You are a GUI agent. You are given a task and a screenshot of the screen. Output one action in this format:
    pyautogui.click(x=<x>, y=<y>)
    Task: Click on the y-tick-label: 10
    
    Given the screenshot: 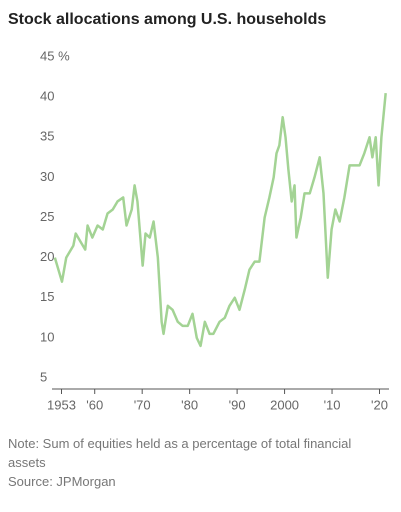 What is the action you would take?
    pyautogui.click(x=47, y=336)
    